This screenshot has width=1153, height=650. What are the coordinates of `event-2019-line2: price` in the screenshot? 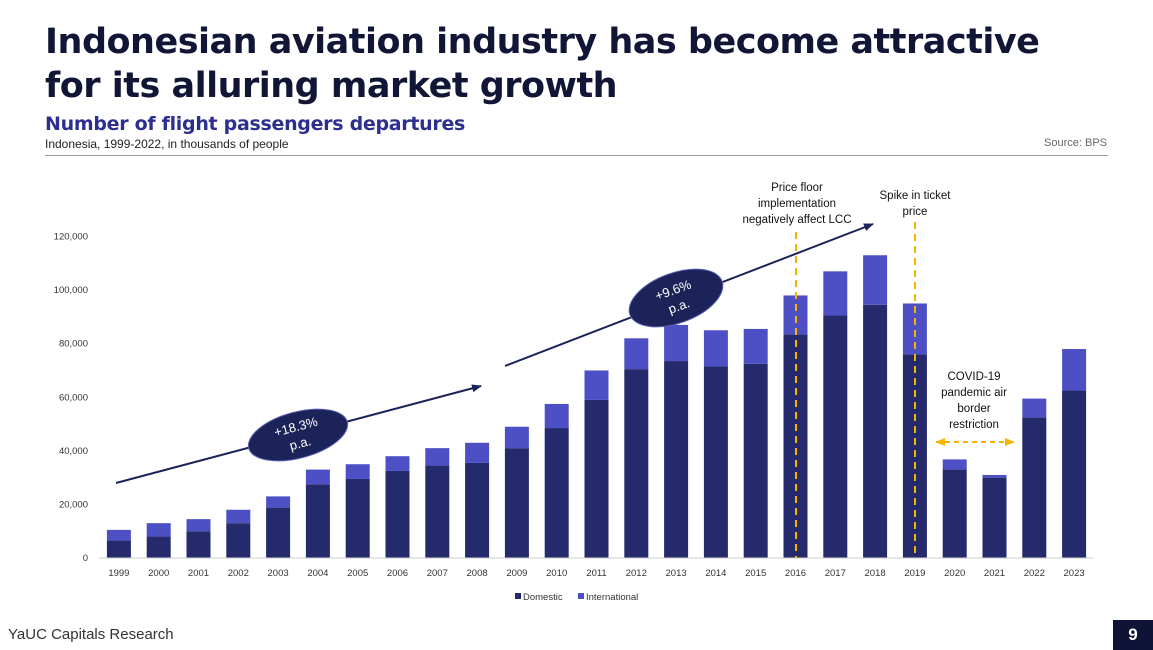 It's located at (915, 212).